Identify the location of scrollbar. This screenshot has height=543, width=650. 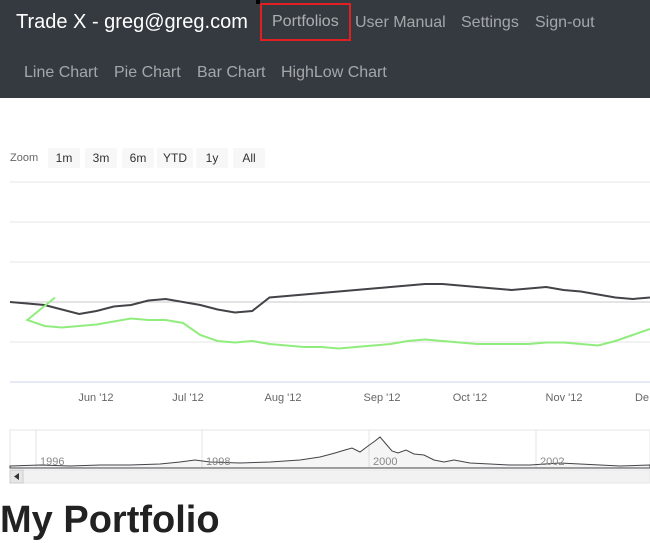
(329, 476).